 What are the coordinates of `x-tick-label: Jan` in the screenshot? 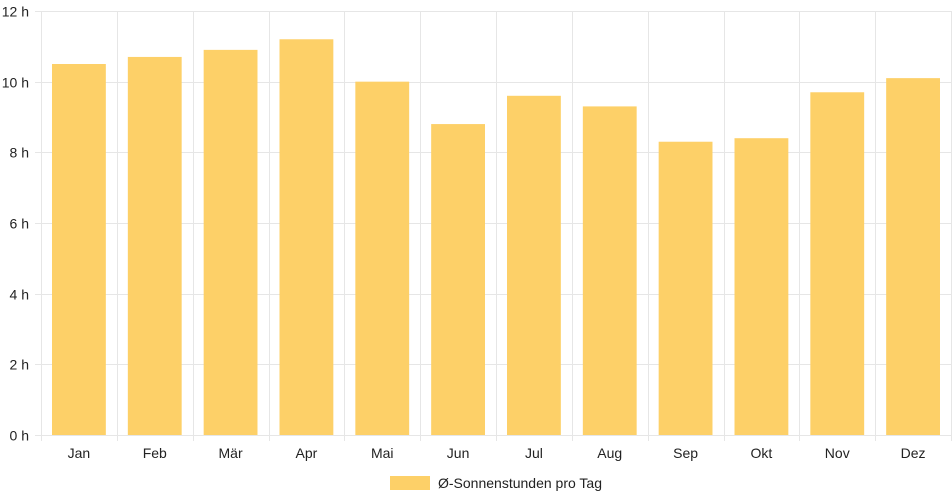 It's located at (79, 453).